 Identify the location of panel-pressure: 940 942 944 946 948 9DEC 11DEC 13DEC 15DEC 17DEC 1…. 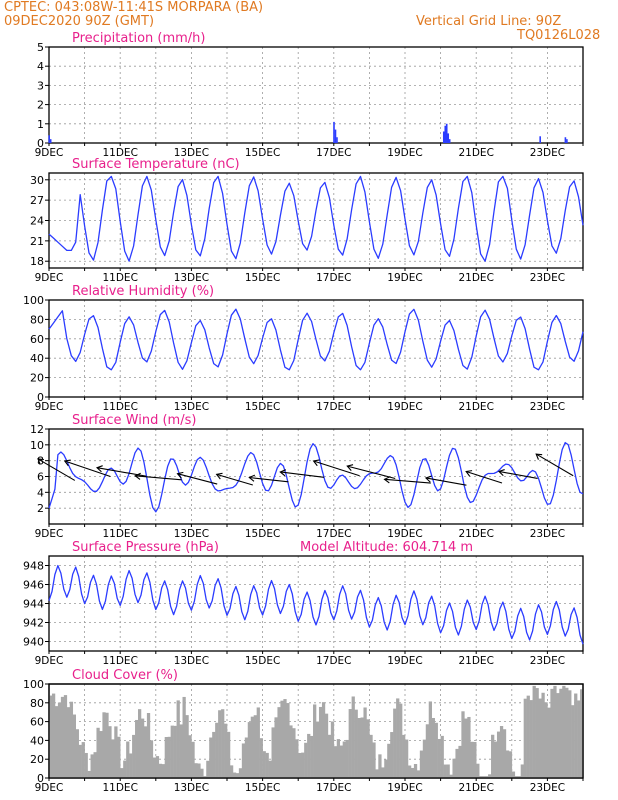
(303, 603).